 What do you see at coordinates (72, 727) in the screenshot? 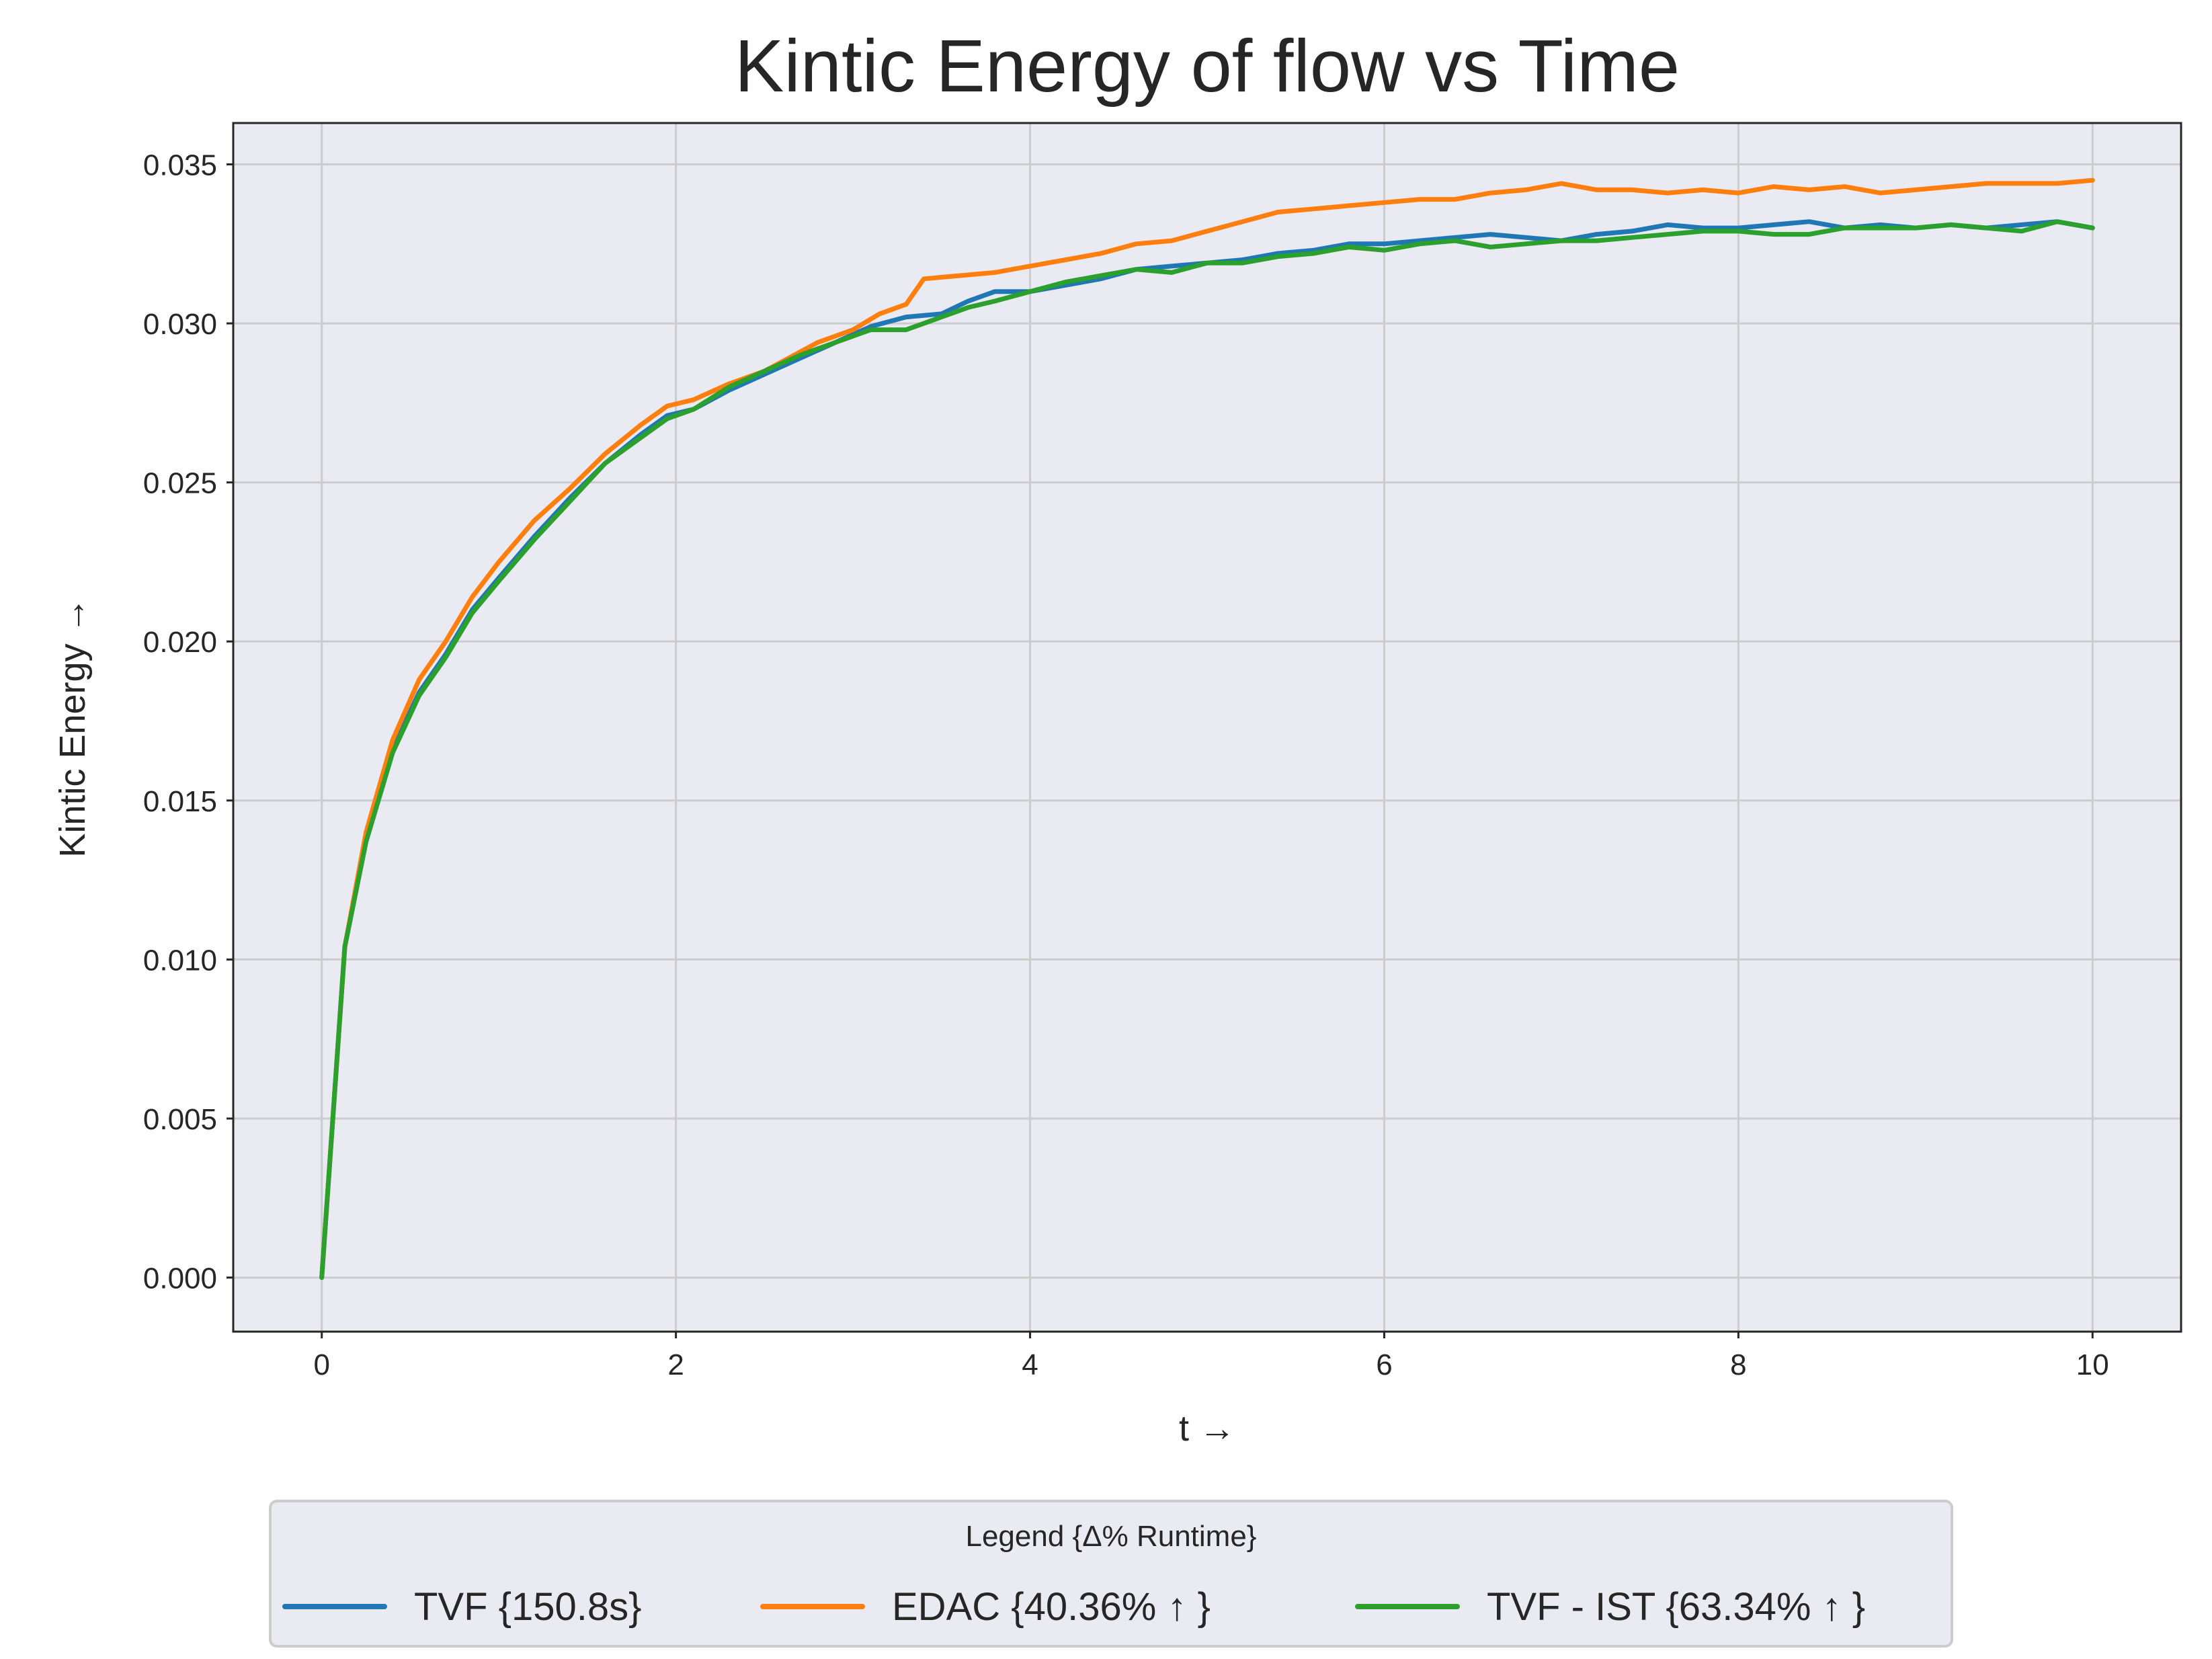
I see `y-axis-label: Kintic Energy →` at bounding box center [72, 727].